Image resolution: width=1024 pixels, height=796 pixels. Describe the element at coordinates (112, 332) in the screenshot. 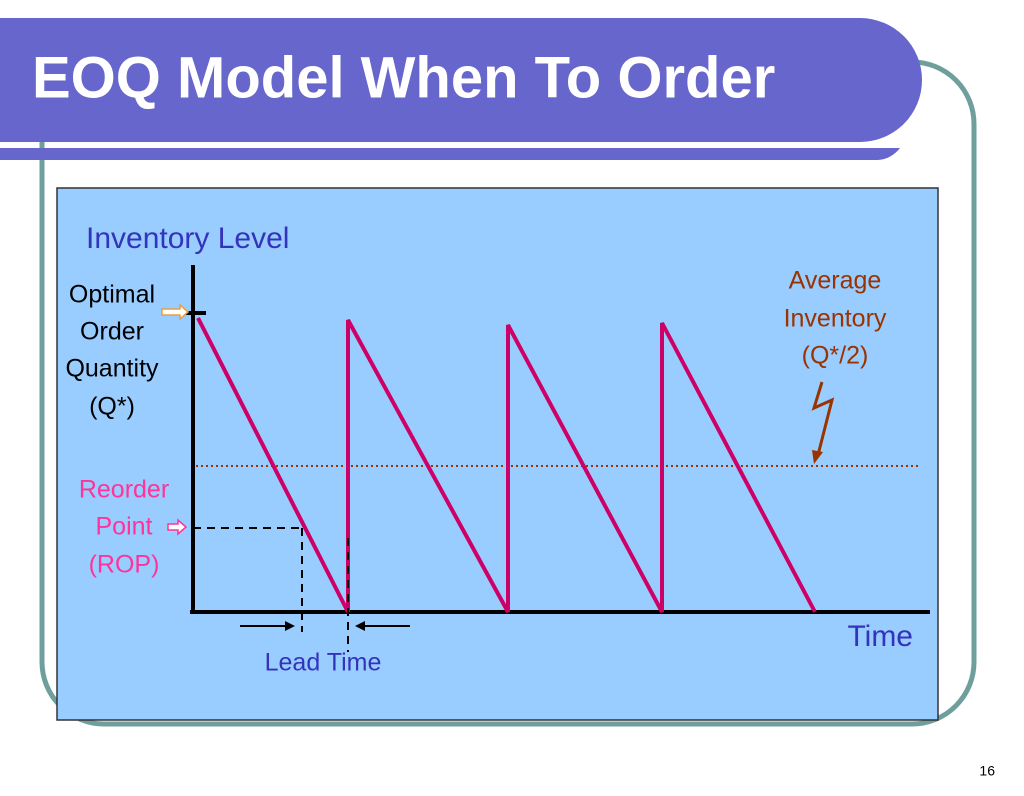

I see `optimal-label: Order` at that location.